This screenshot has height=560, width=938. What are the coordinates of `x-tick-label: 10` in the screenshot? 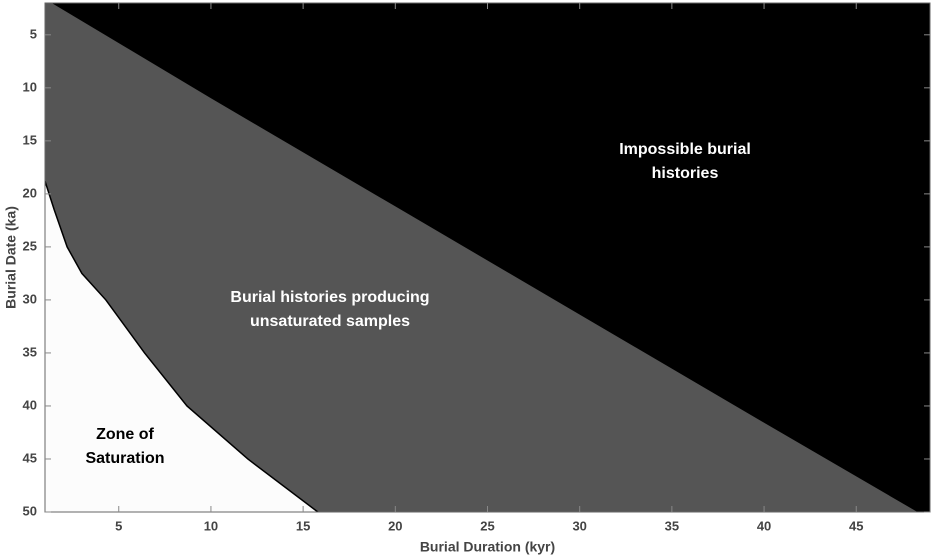 It's located at (211, 525).